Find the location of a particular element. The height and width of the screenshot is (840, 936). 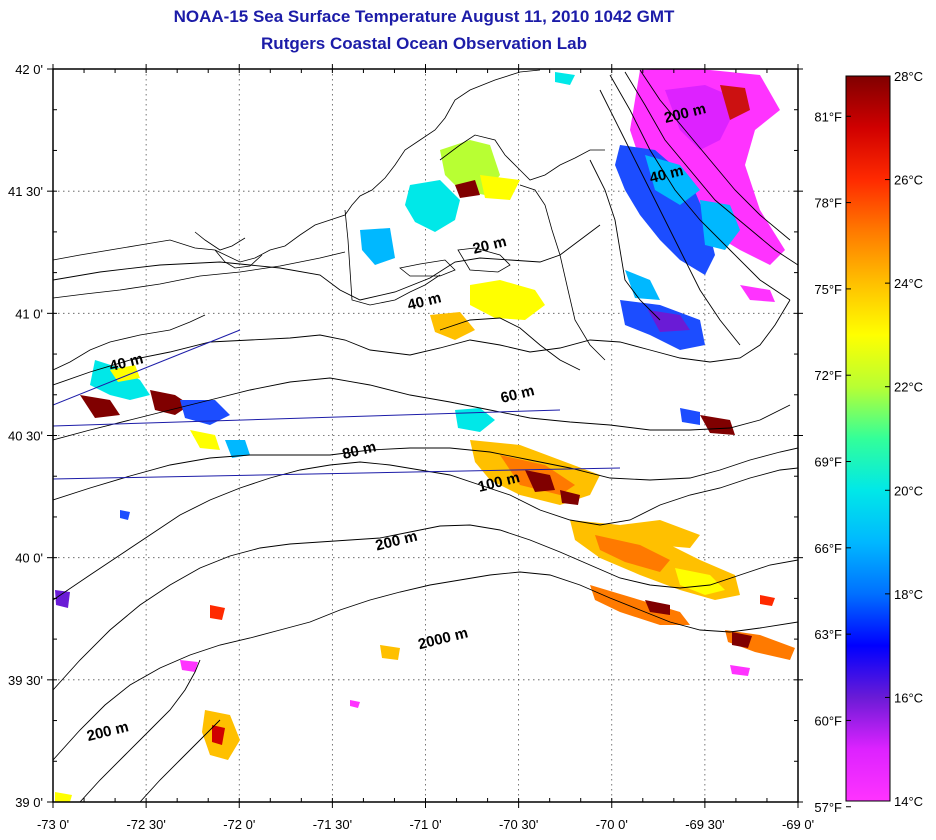

lat-label: 40 0' is located at coordinates (29, 558).